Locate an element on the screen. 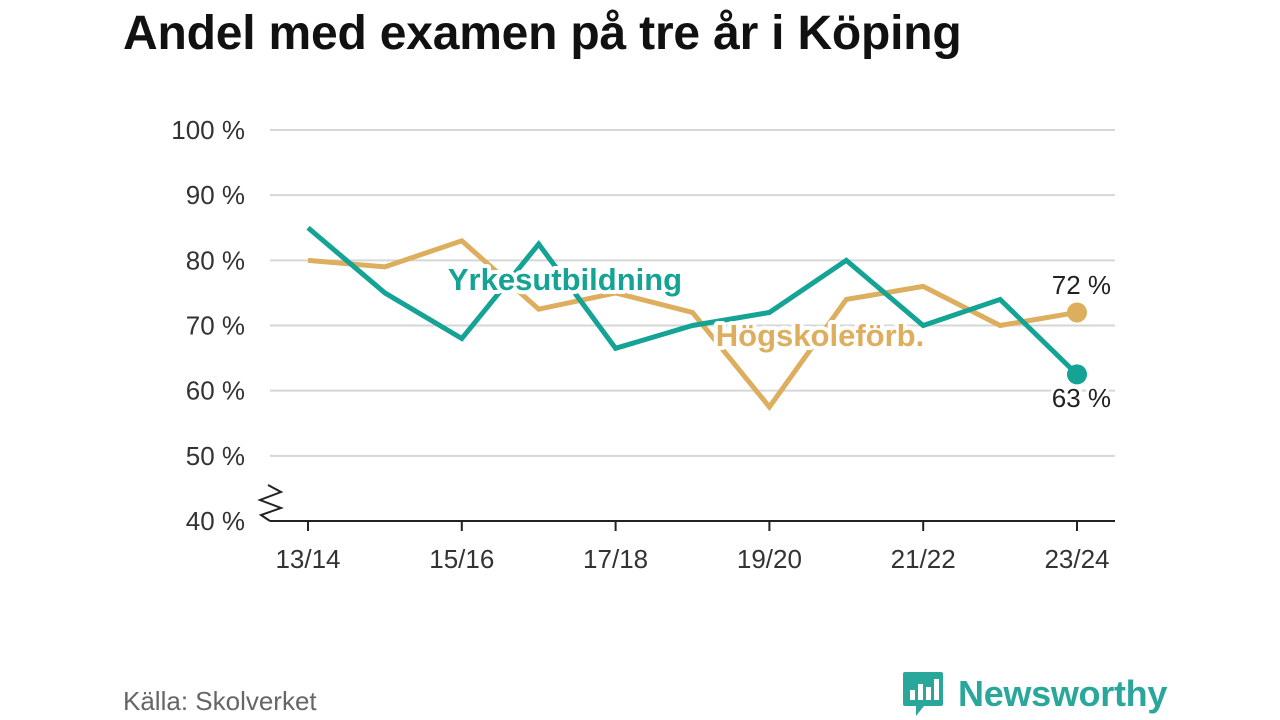 Image resolution: width=1280 pixels, height=720 pixels. series-label-hogskoleforb: Högskoleförb. is located at coordinates (820, 335).